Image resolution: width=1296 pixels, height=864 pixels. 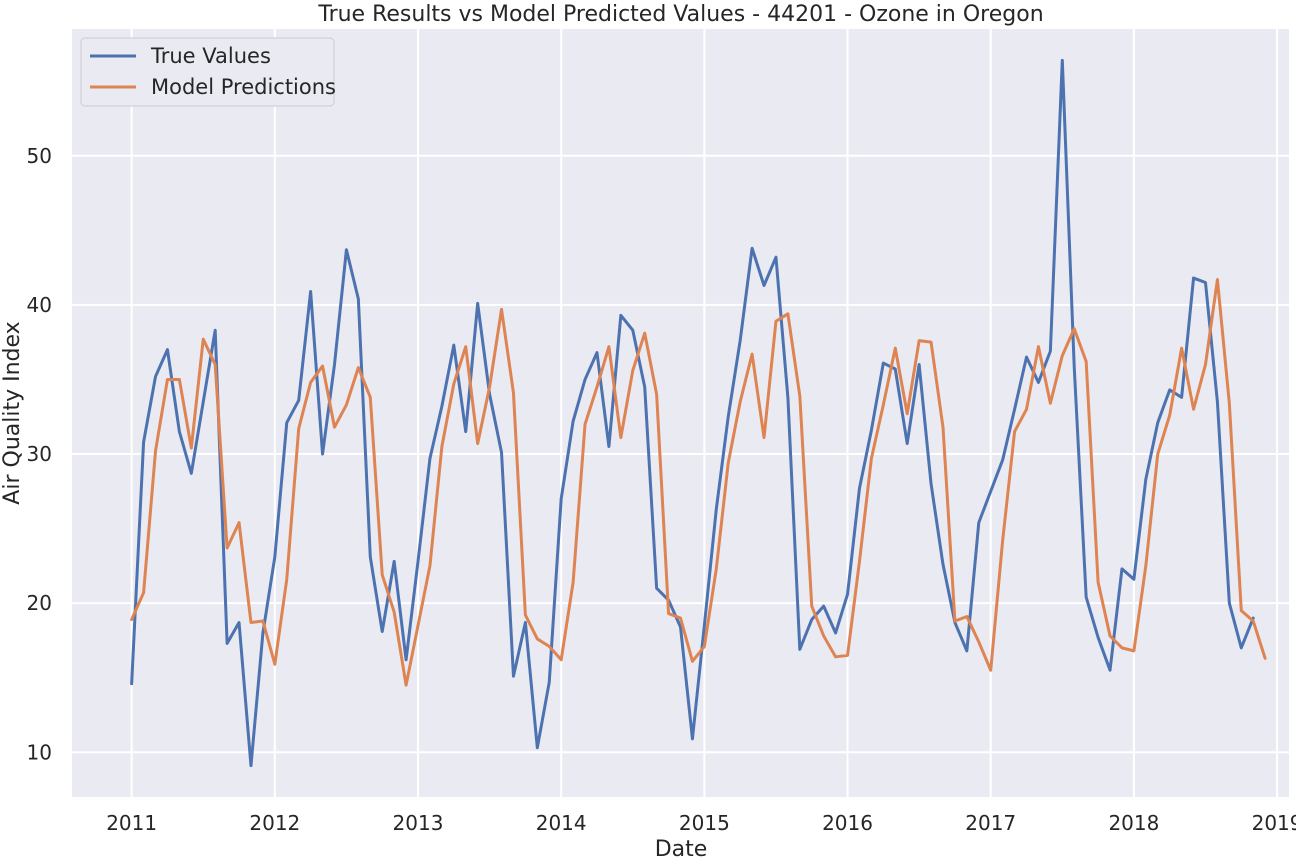 What do you see at coordinates (39, 752) in the screenshot?
I see `y-tick-label: 10` at bounding box center [39, 752].